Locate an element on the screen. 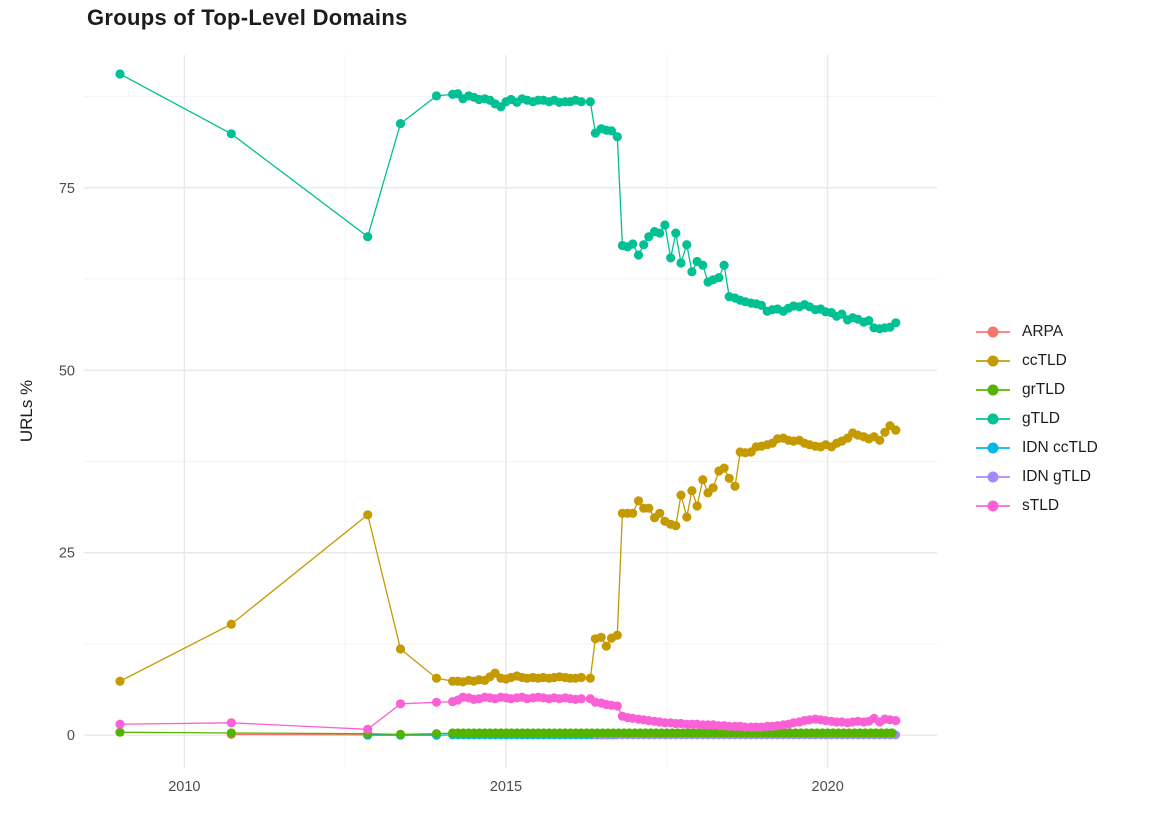 Image resolution: width=1164 pixels, height=827 pixels. legend-item-stld: sTLD is located at coordinates (1037, 506).